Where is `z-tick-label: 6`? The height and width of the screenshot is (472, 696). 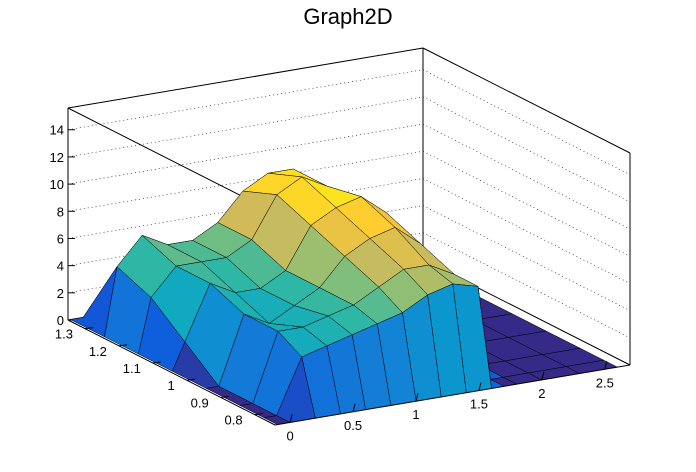 z-tick-label: 6 is located at coordinates (60, 238).